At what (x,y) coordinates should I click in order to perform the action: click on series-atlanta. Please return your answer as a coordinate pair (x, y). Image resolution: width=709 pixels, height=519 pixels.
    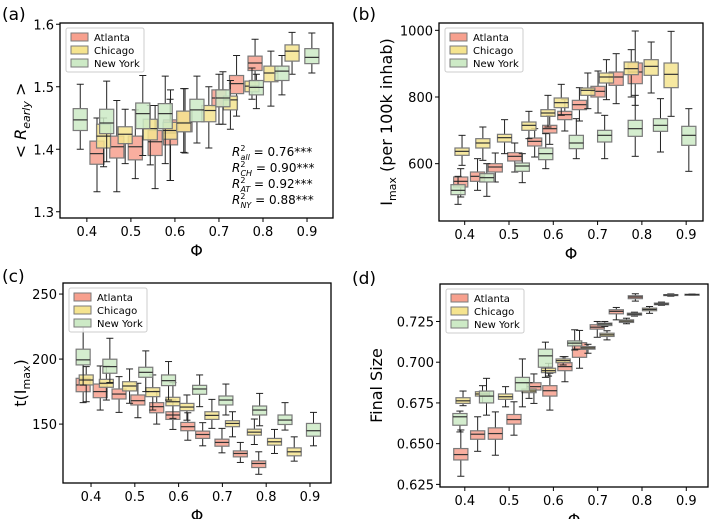
    Looking at the image, I should click on (566, 385).